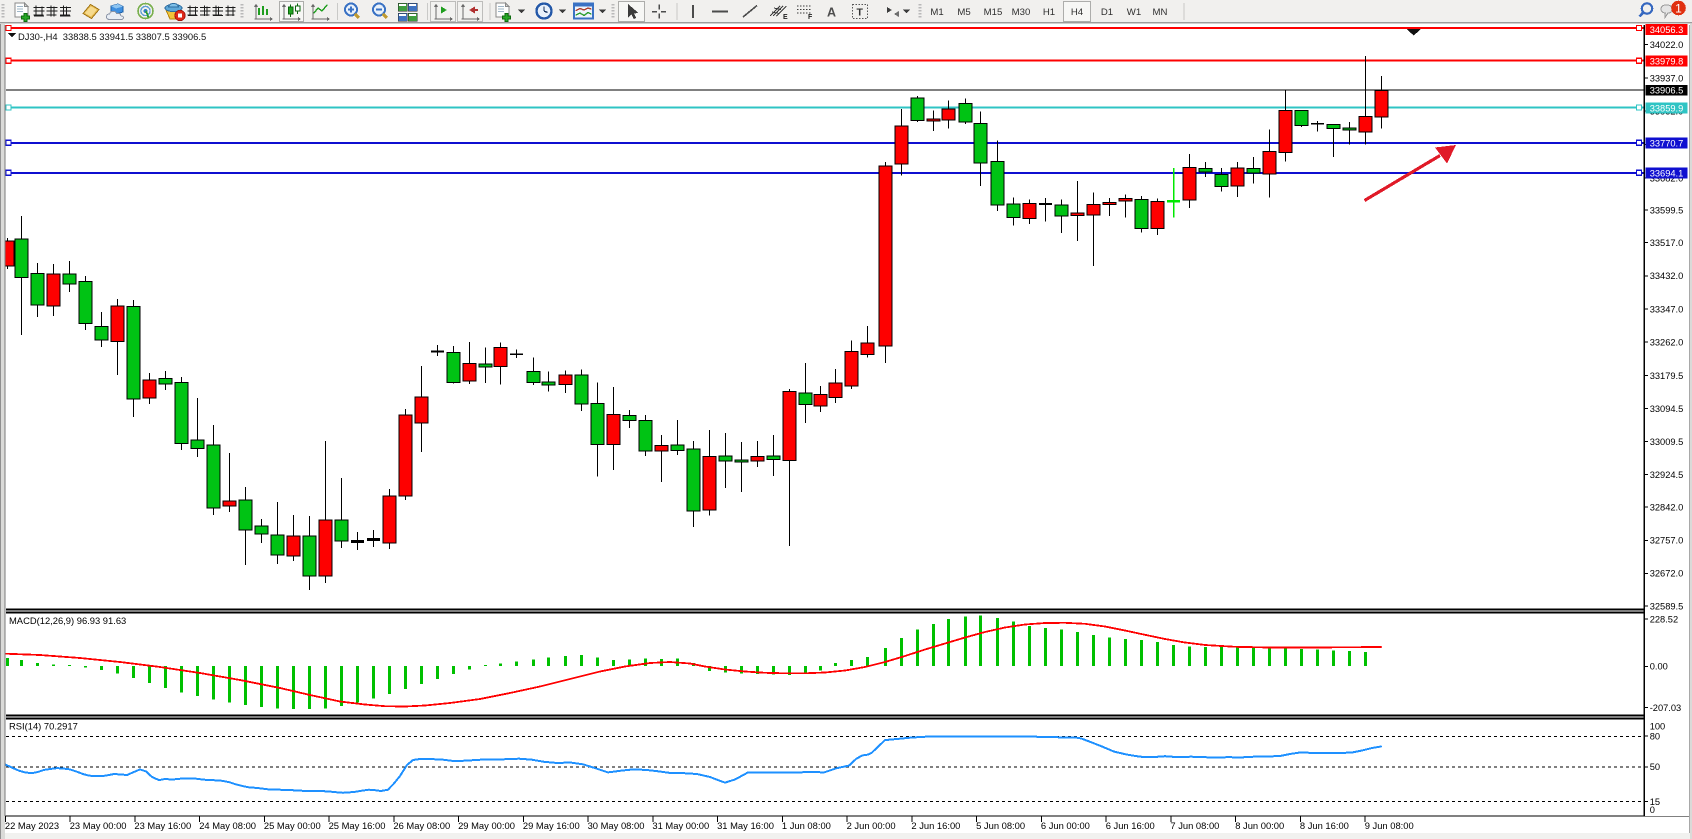 The width and height of the screenshot is (1692, 839). Describe the element at coordinates (1667, 143) in the screenshot. I see `svg-text: 33770.7` at that location.